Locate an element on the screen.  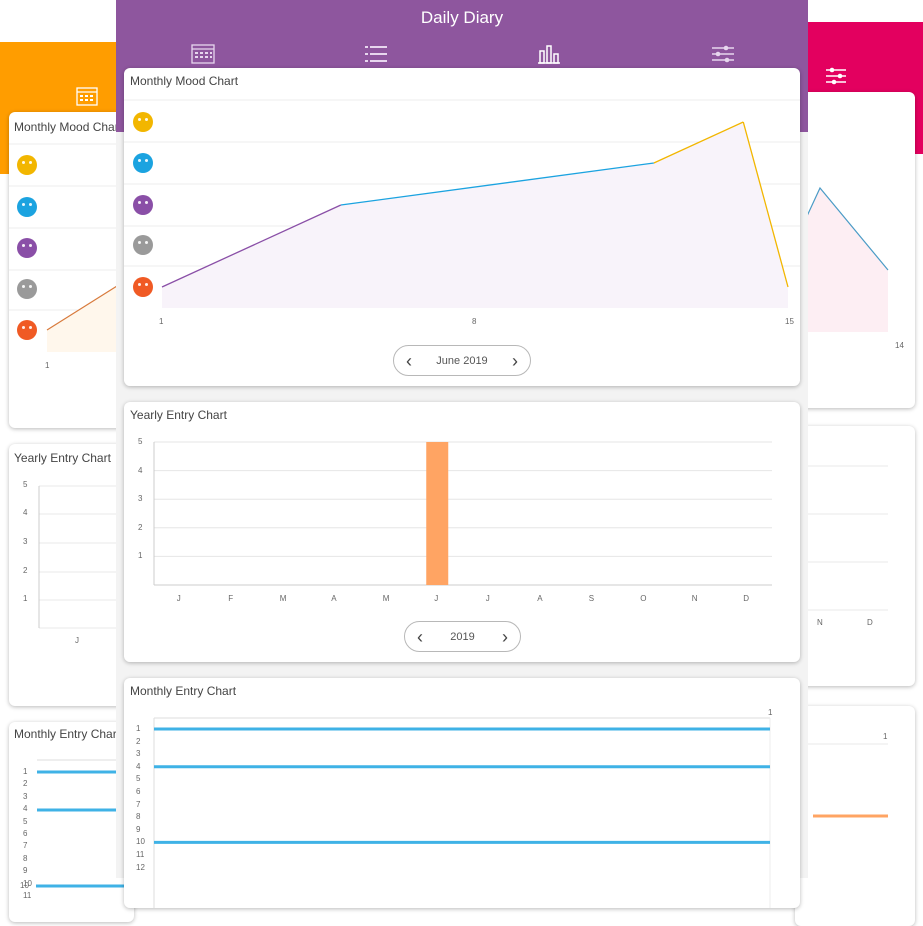
left-mood-title: Monthly Mood Chart is located at coordinates (68, 127).